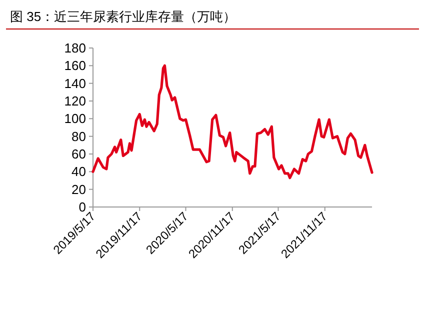 The image size is (425, 321). Describe the element at coordinates (75, 48) in the screenshot. I see `y-tick-label: 180` at that location.